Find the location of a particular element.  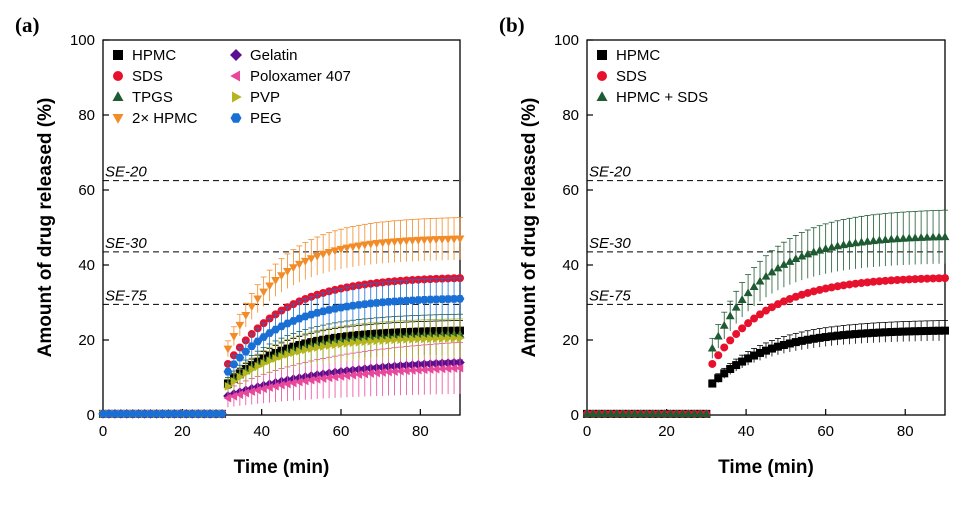

reference-label-se-75: SE-75 is located at coordinates (126, 295).